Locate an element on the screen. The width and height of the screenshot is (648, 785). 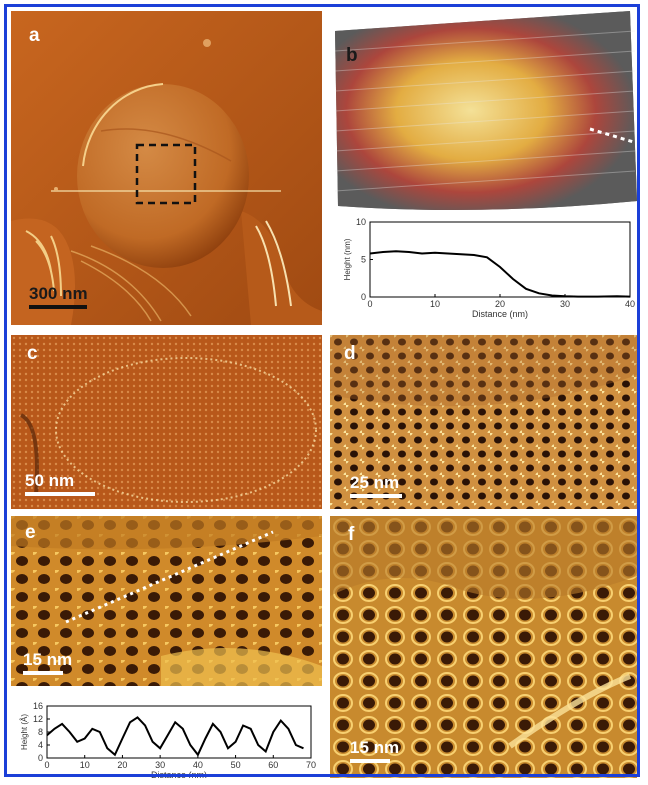
plot-b-axes-frame is located at coordinates (500, 259).